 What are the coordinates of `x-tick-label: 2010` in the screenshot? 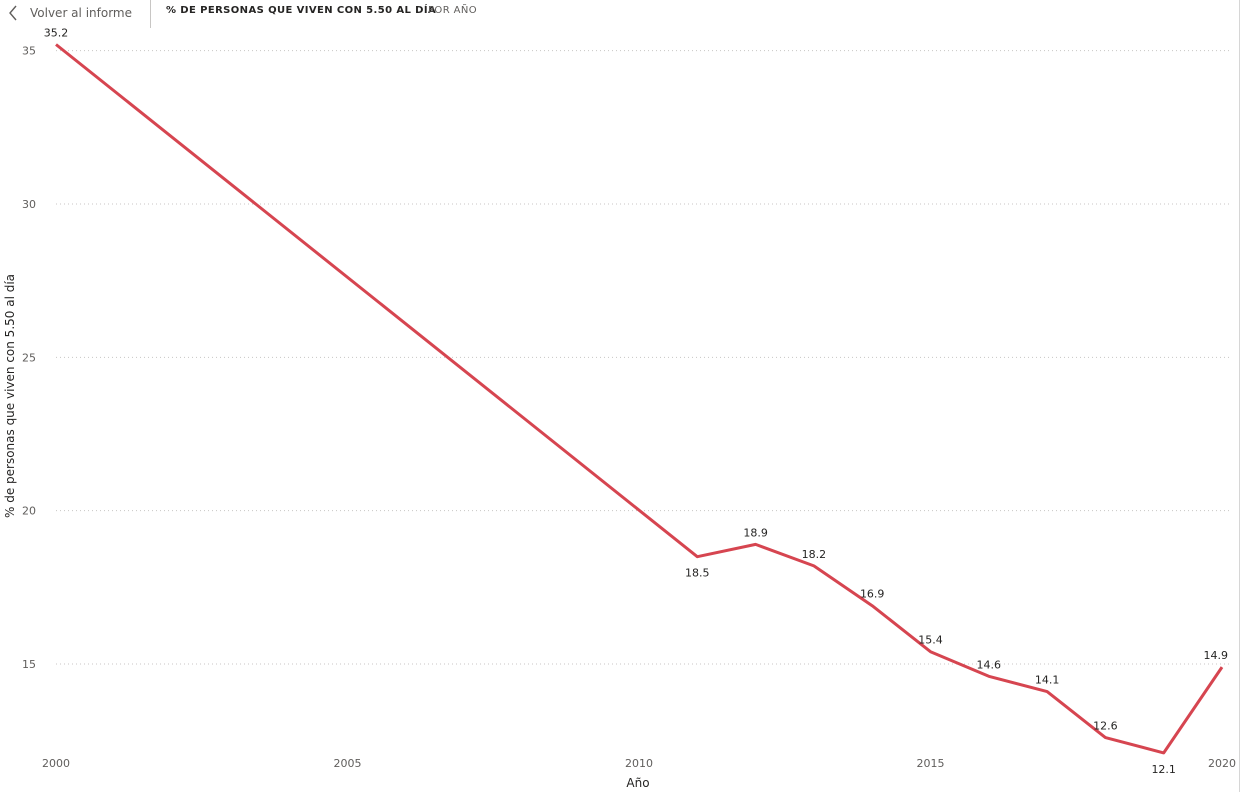 It's located at (639, 763).